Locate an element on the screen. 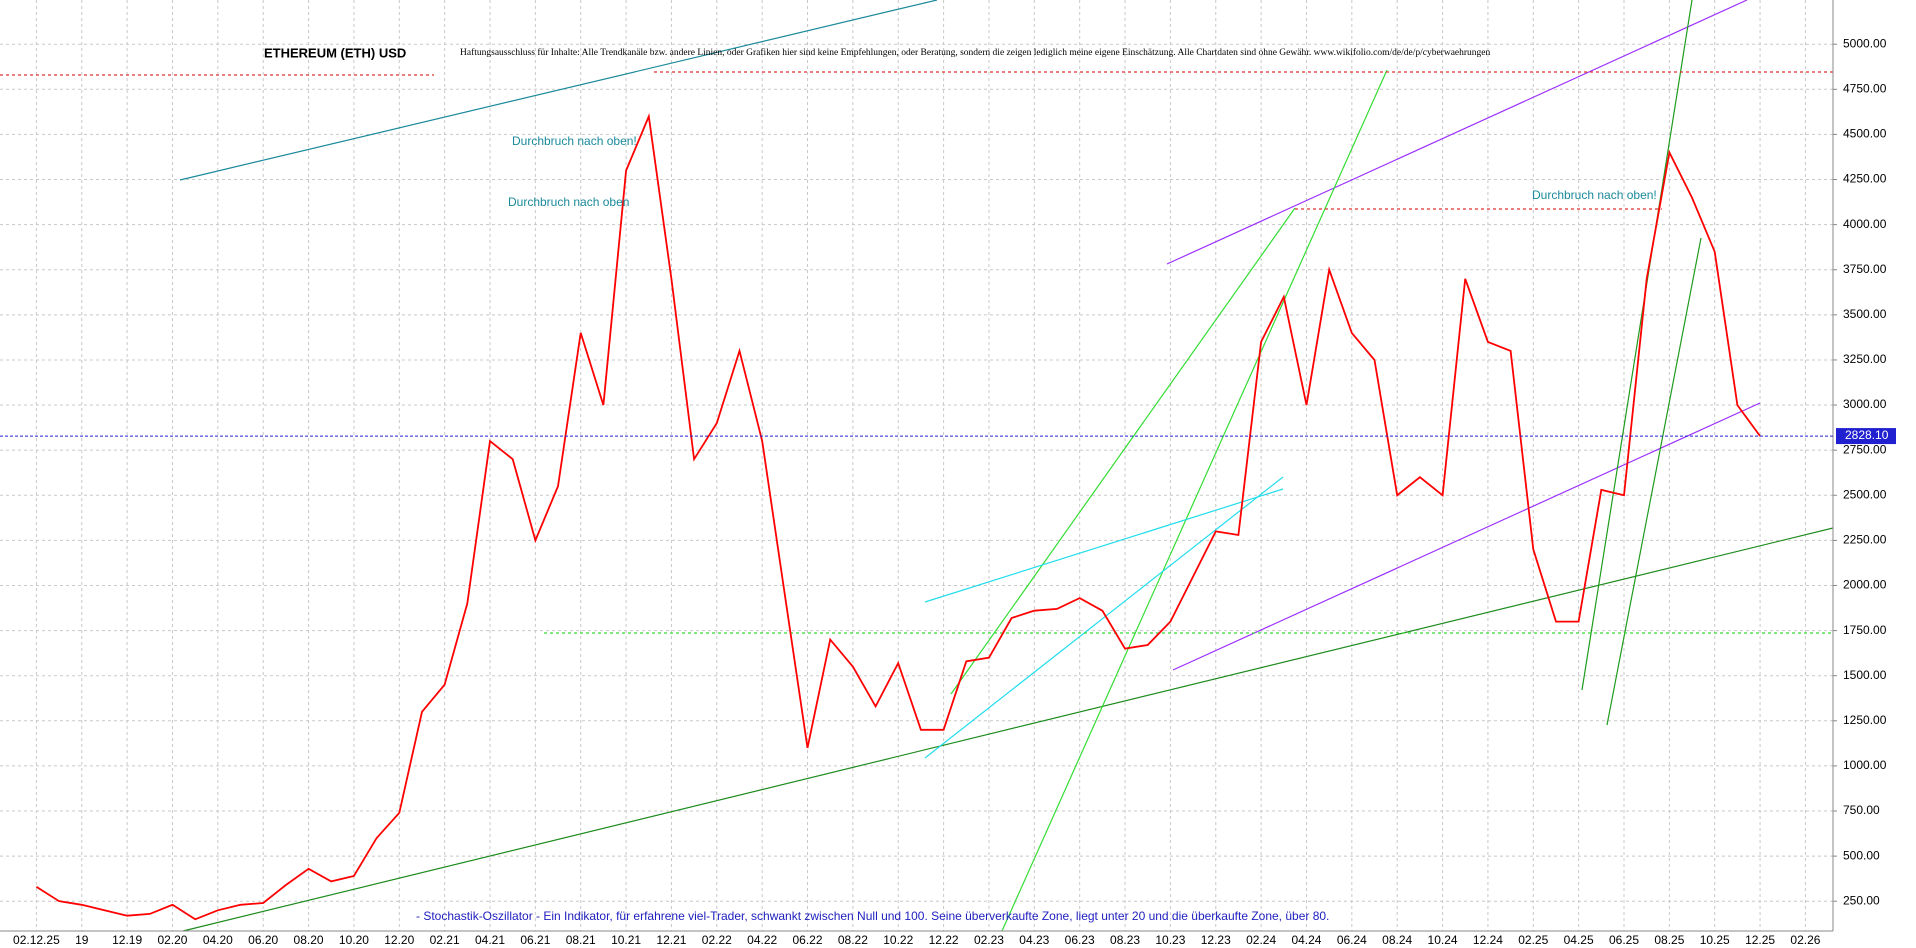 The width and height of the screenshot is (1916, 948). y-tick-label: 4500.00 is located at coordinates (1865, 134).